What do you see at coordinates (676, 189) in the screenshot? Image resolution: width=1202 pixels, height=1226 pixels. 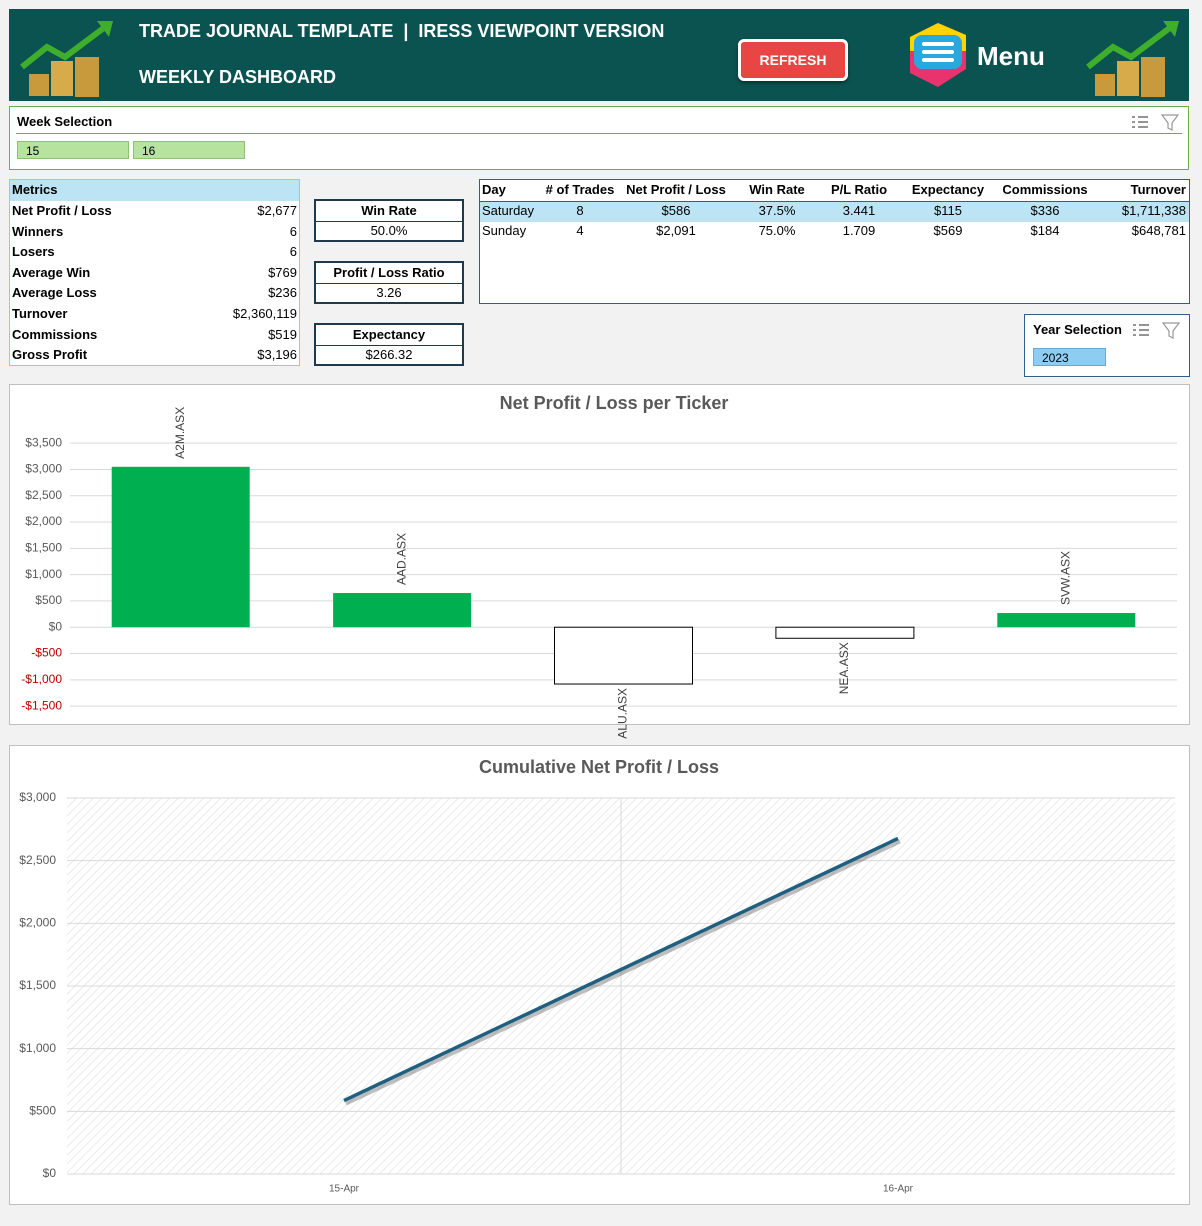 I see `column-header: Net Profit / Loss` at bounding box center [676, 189].